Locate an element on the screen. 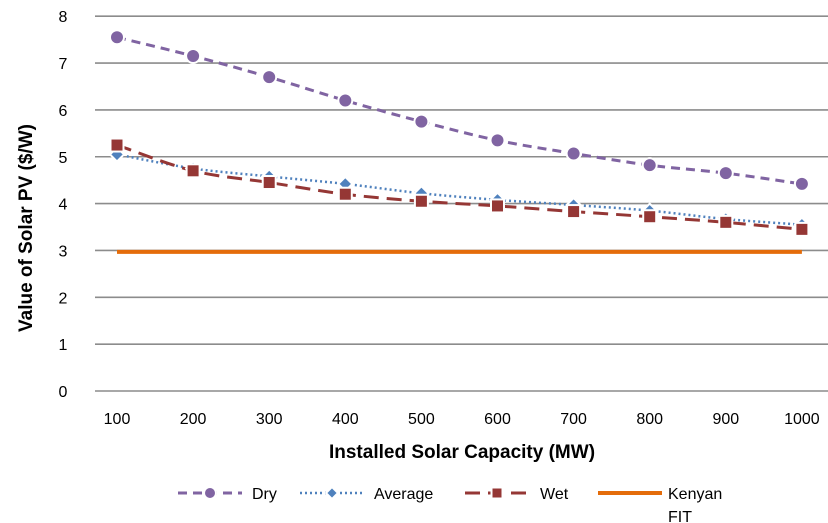  legend-label: Dry is located at coordinates (264, 494).